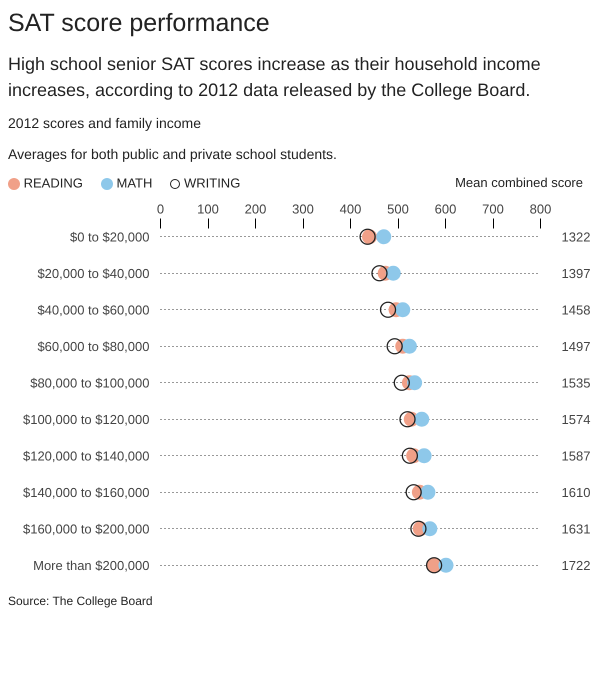 The width and height of the screenshot is (610, 689). What do you see at coordinates (110, 236) in the screenshot?
I see `y-tick-label: $0 to $20,000` at bounding box center [110, 236].